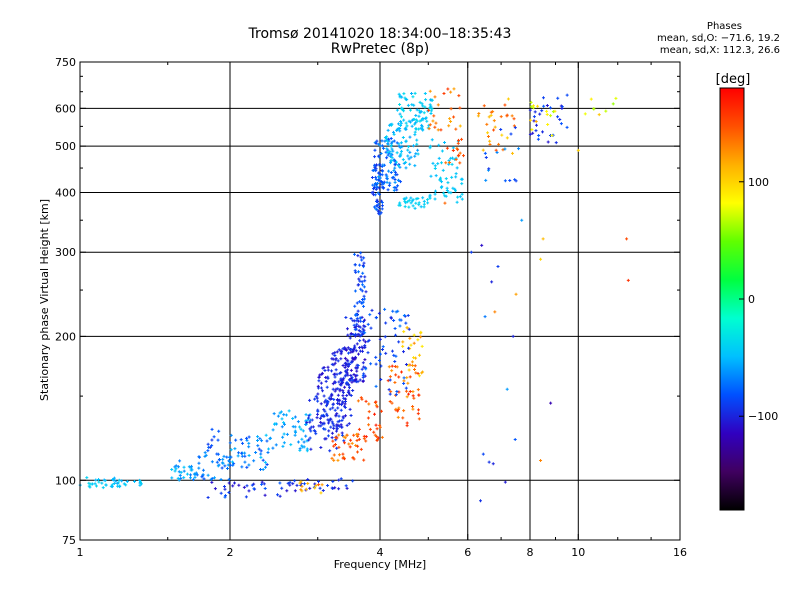 The image size is (800, 600). Describe the element at coordinates (758, 182) in the screenshot. I see `colorbar-tick-label: 100` at that location.